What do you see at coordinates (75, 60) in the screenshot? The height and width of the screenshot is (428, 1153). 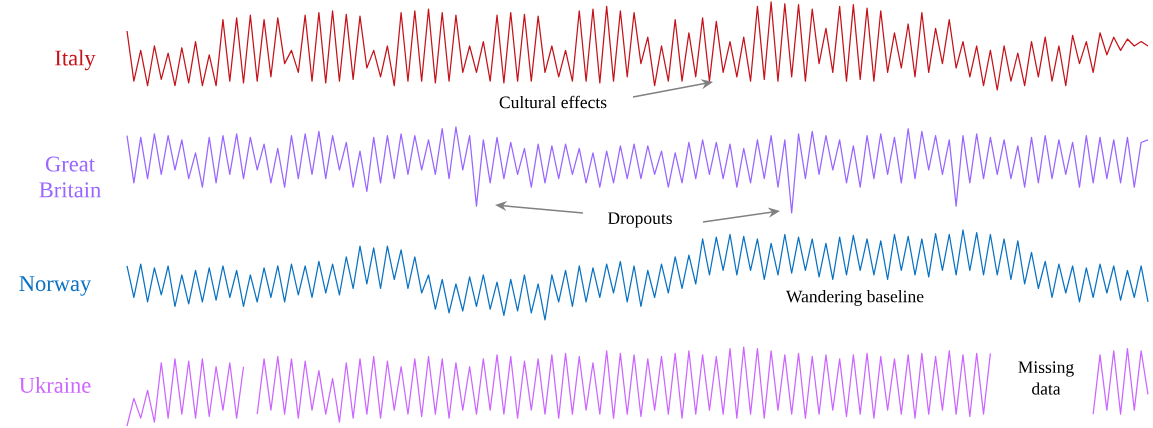 I see `series-label: Italy` at bounding box center [75, 60].